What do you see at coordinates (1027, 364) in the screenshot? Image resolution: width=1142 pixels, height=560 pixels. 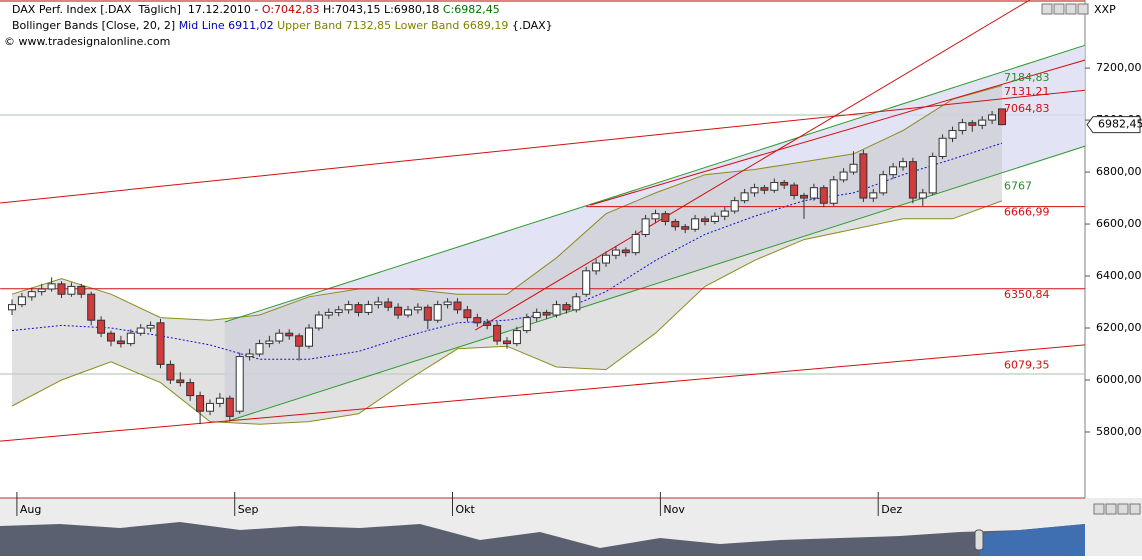 I see `level-label: 6079,35` at bounding box center [1027, 364].